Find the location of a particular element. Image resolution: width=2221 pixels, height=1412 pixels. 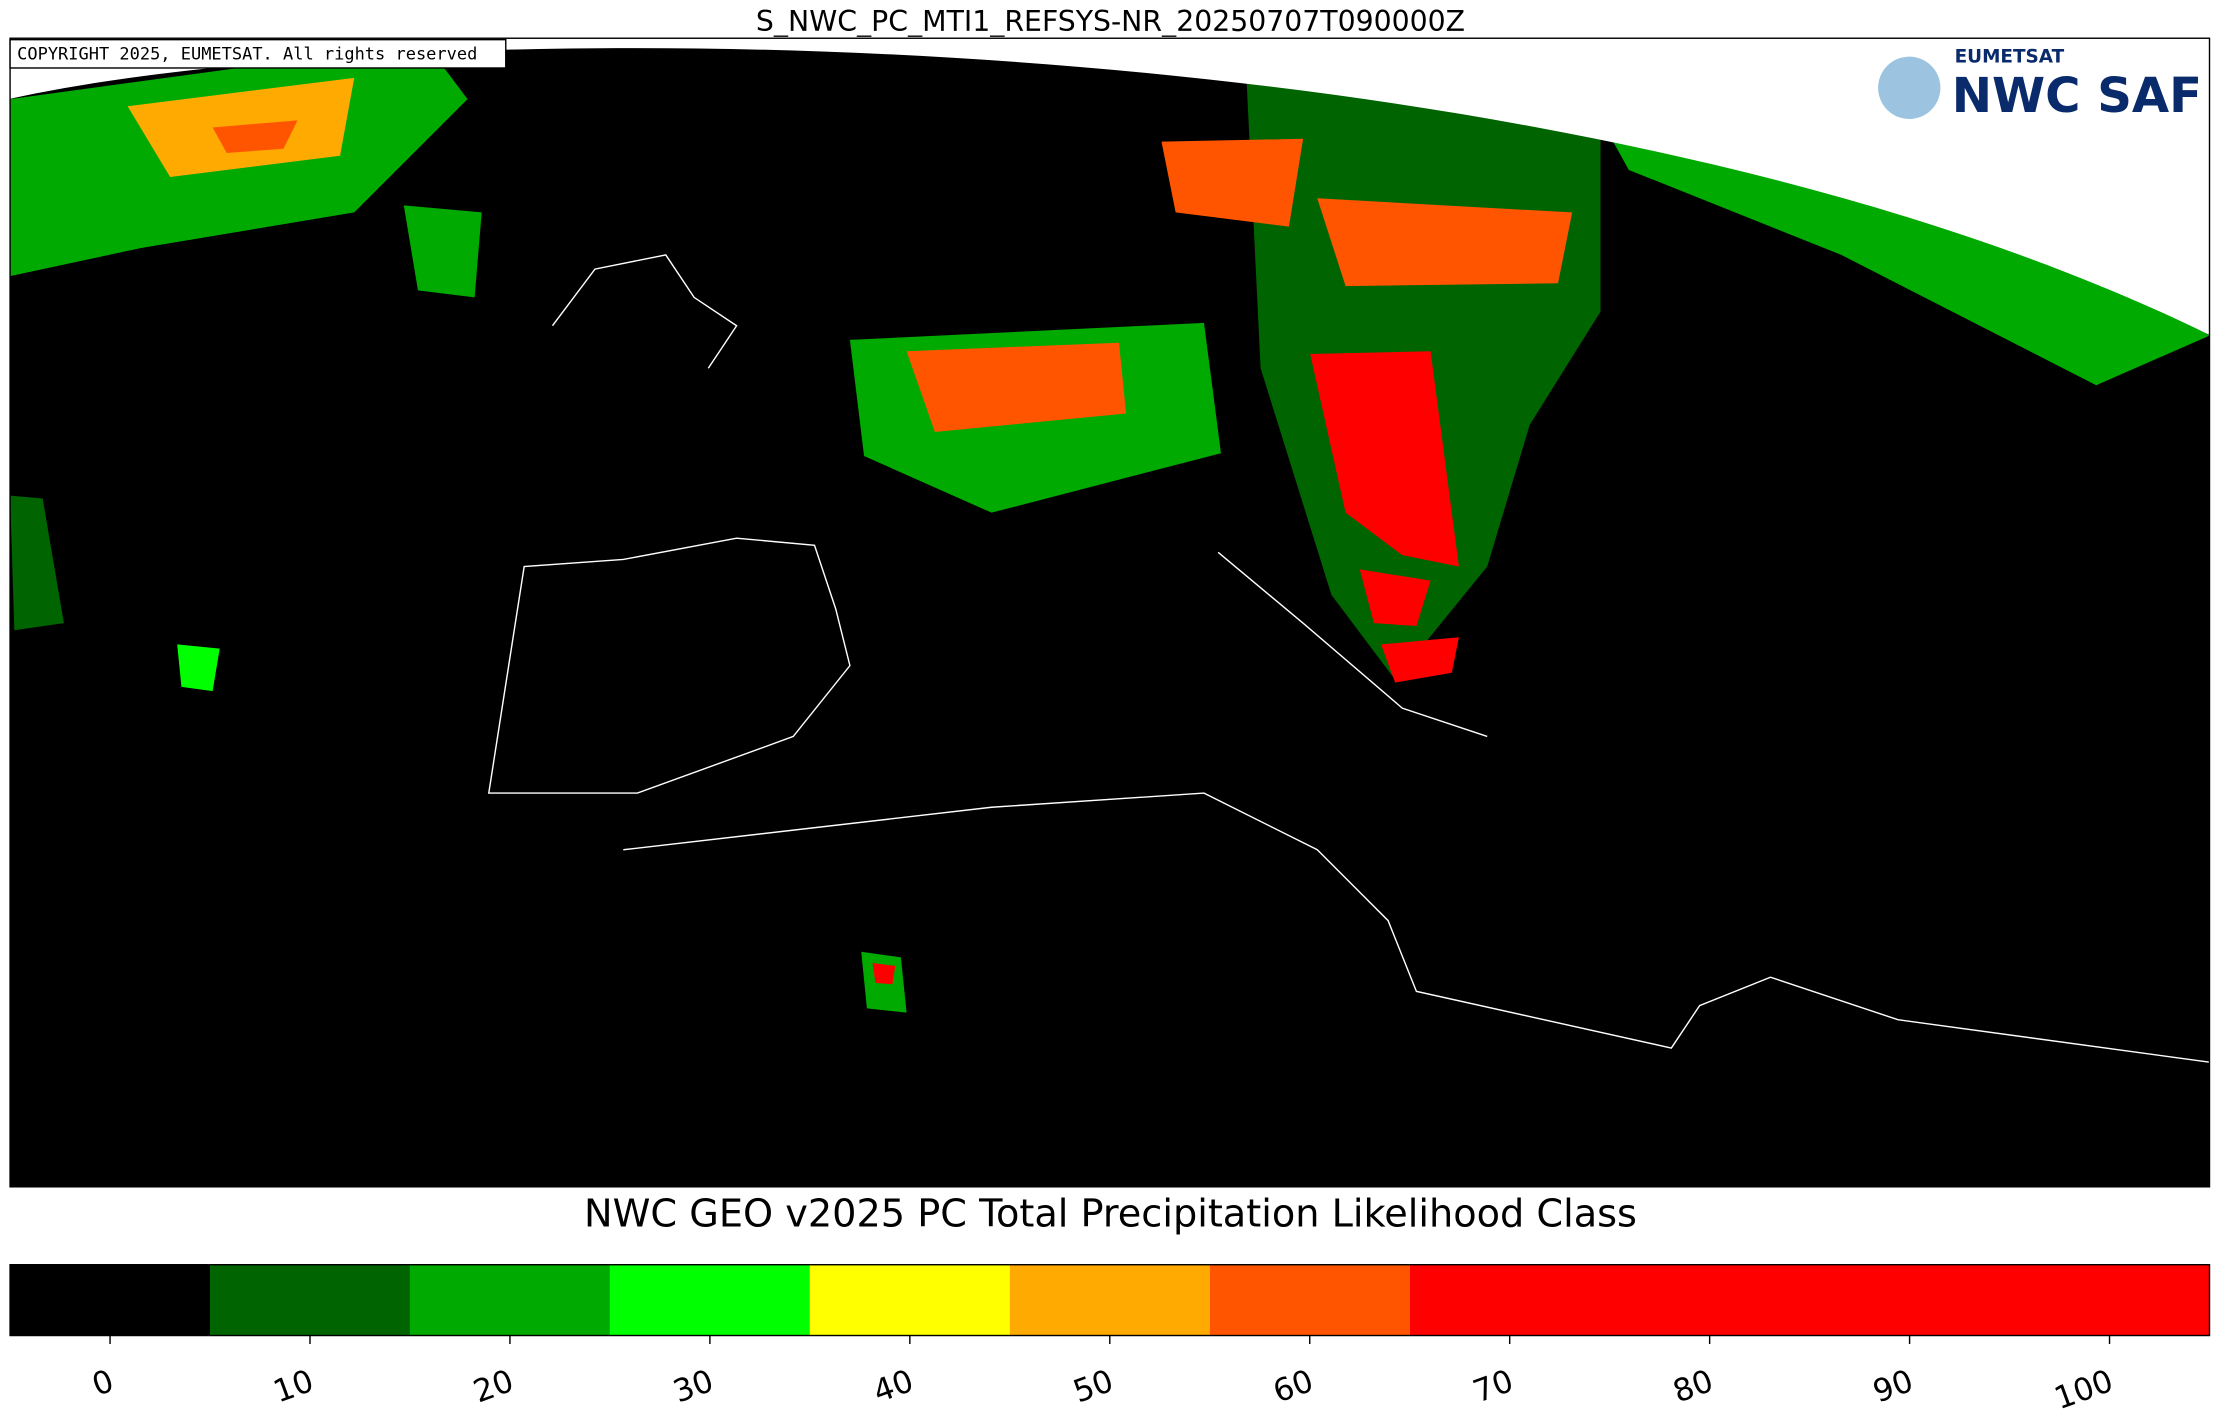

tick-label: 30 is located at coordinates (694, 1386).